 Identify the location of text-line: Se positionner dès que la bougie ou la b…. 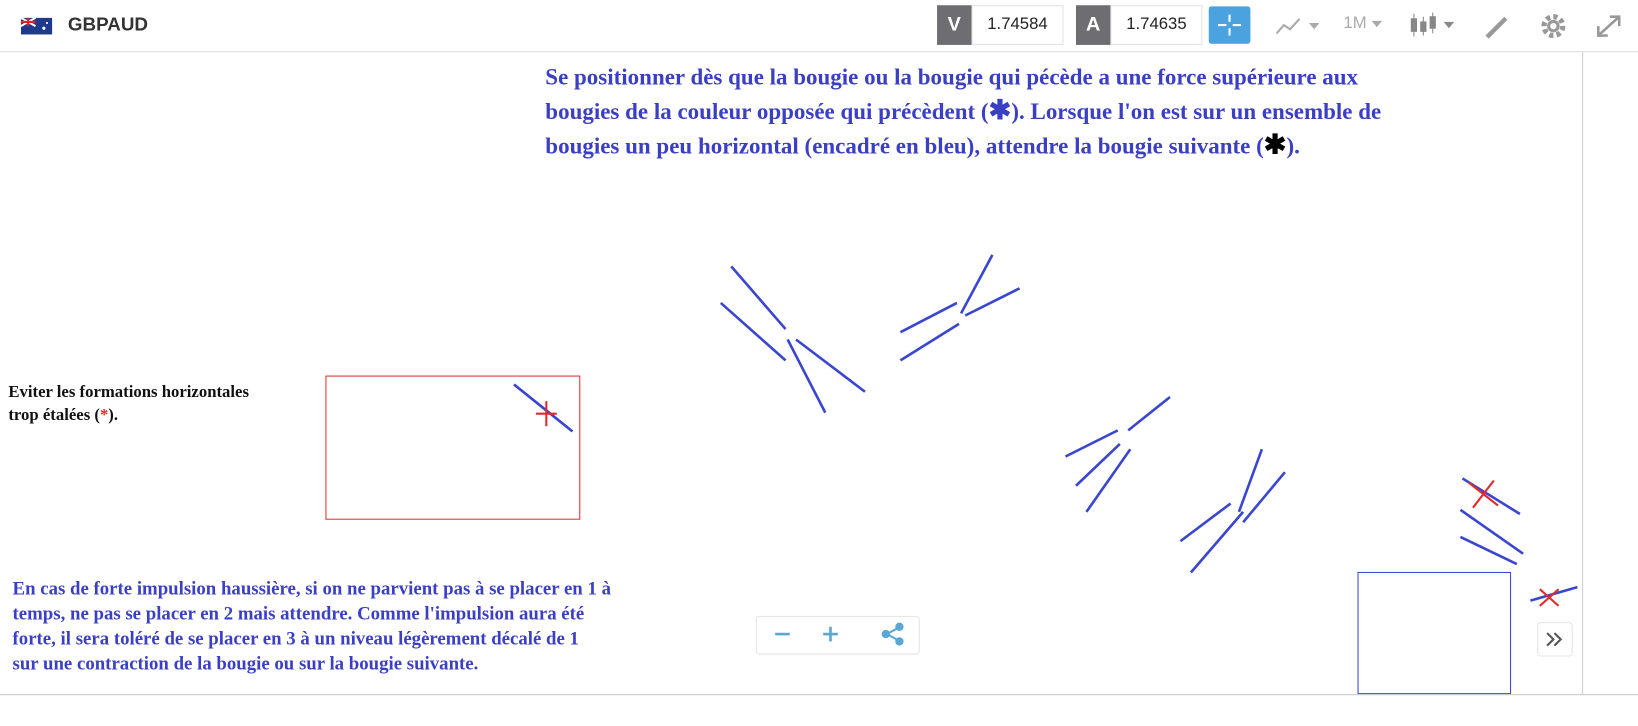
(963, 77).